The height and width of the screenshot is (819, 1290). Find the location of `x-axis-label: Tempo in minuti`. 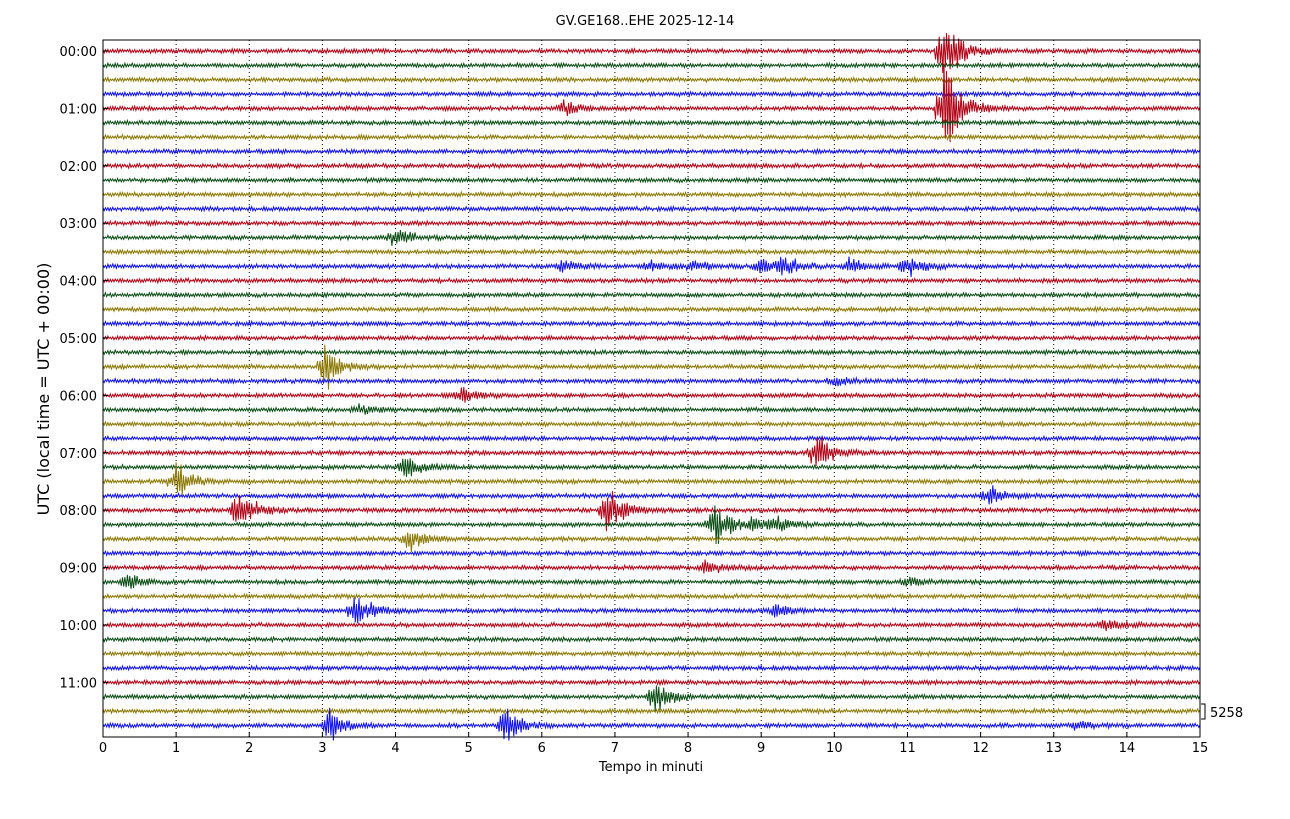

x-axis-label: Tempo in minuti is located at coordinates (650, 767).